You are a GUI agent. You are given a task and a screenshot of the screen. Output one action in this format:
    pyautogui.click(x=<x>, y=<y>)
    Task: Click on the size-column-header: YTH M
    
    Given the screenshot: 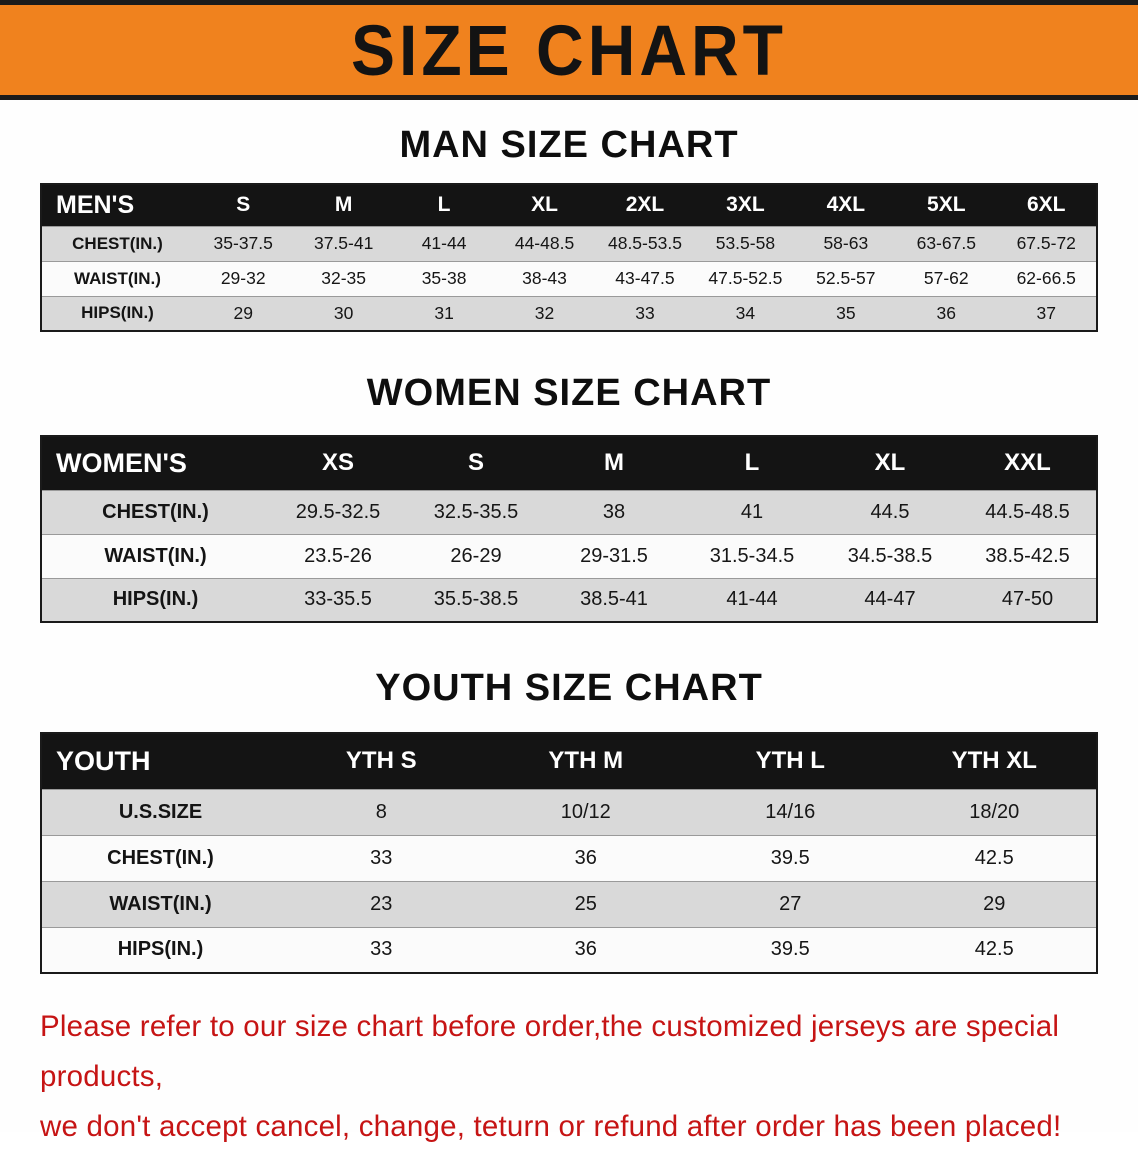 What is the action you would take?
    pyautogui.click(x=585, y=761)
    